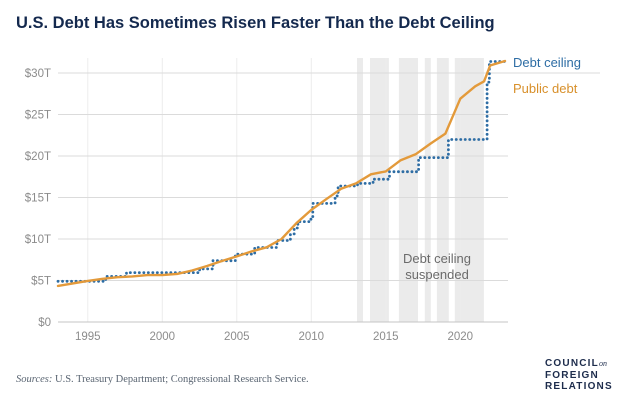  I want to click on y-tick-label: $0, so click(44, 323).